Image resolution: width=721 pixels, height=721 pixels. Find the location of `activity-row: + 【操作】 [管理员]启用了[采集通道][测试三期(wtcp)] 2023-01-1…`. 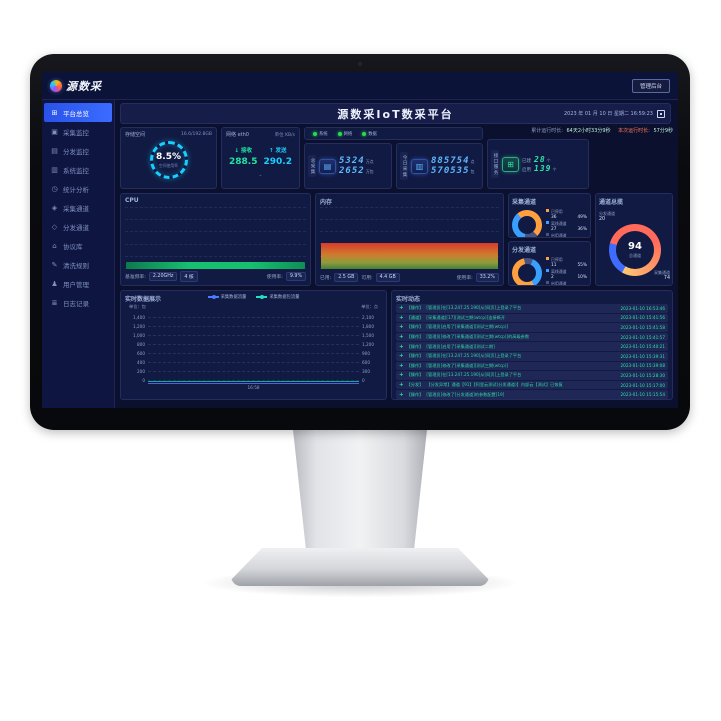

activity-row: + 【操作】 [管理员]启用了[采集通道][测试三期(wtcp)] 2023-01-1… is located at coordinates (532, 327).